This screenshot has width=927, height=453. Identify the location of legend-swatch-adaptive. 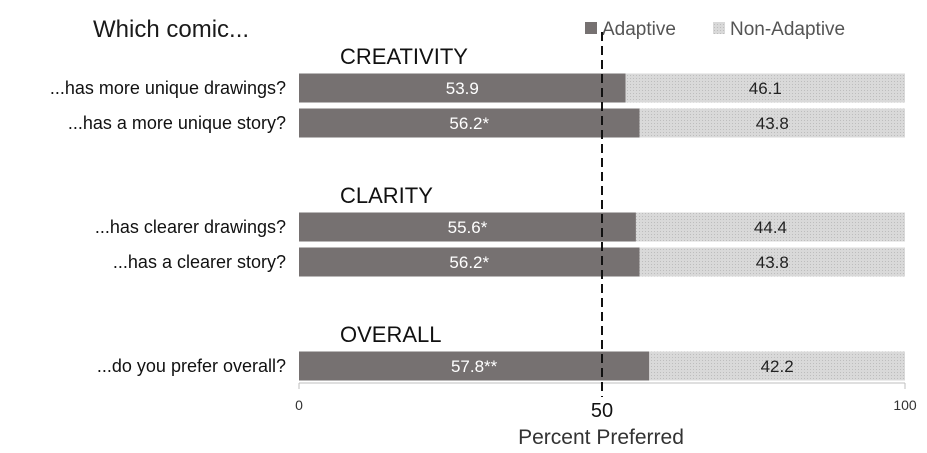
(591, 28).